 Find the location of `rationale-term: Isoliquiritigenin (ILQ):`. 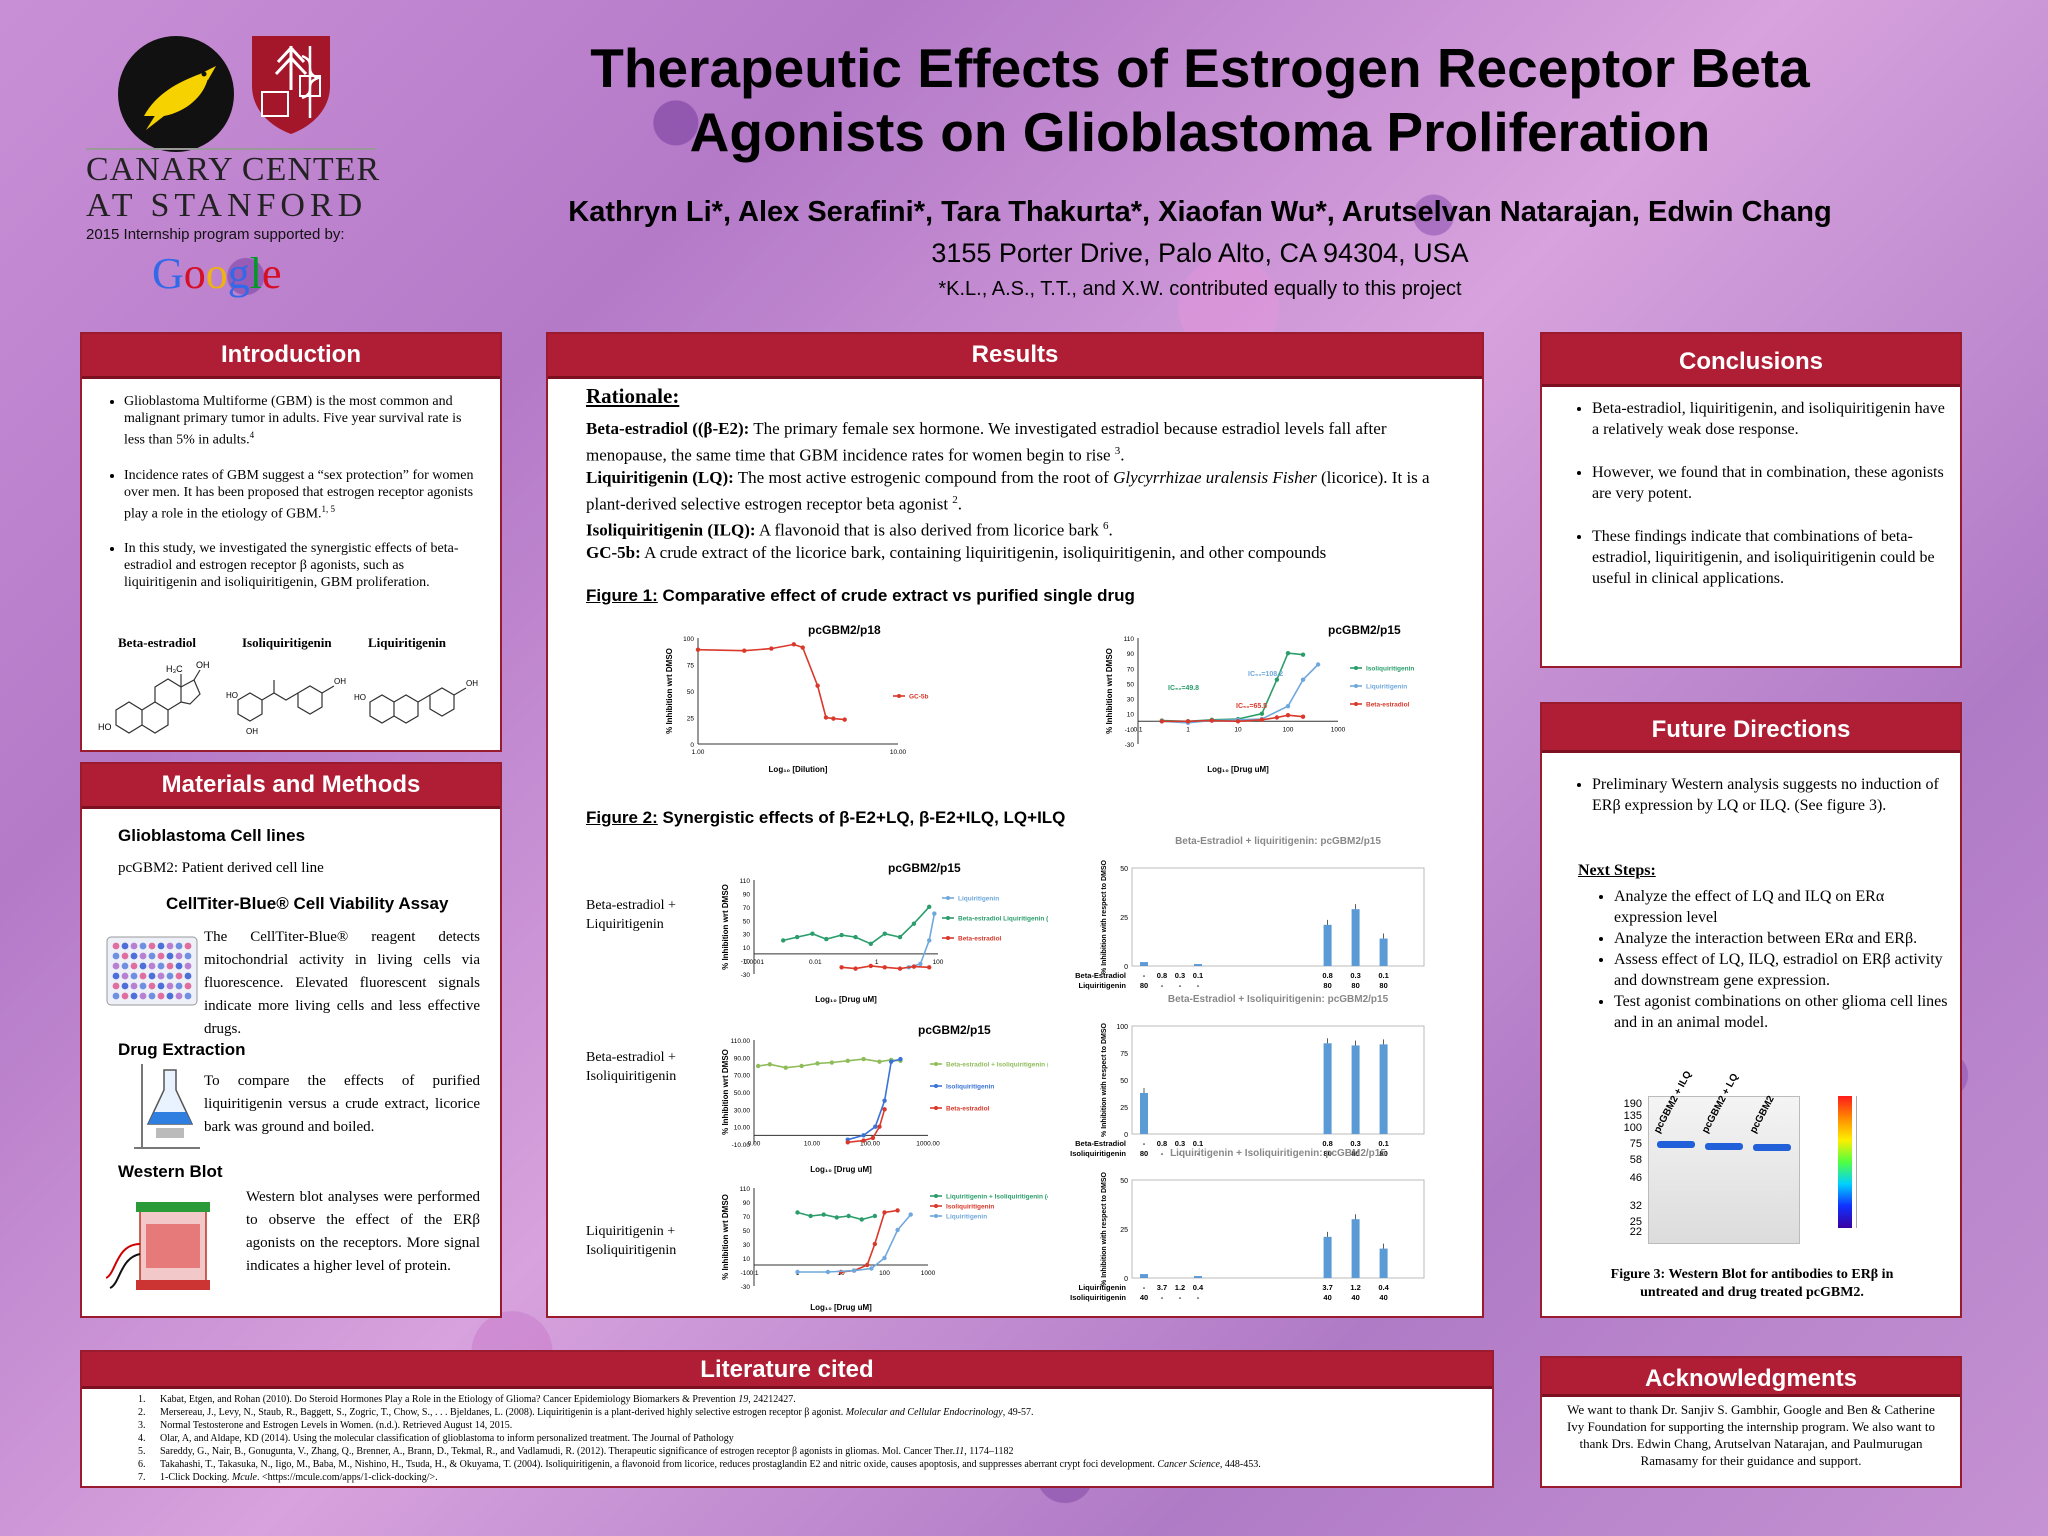

rationale-term: Isoliquiritigenin (ILQ): is located at coordinates (671, 530).